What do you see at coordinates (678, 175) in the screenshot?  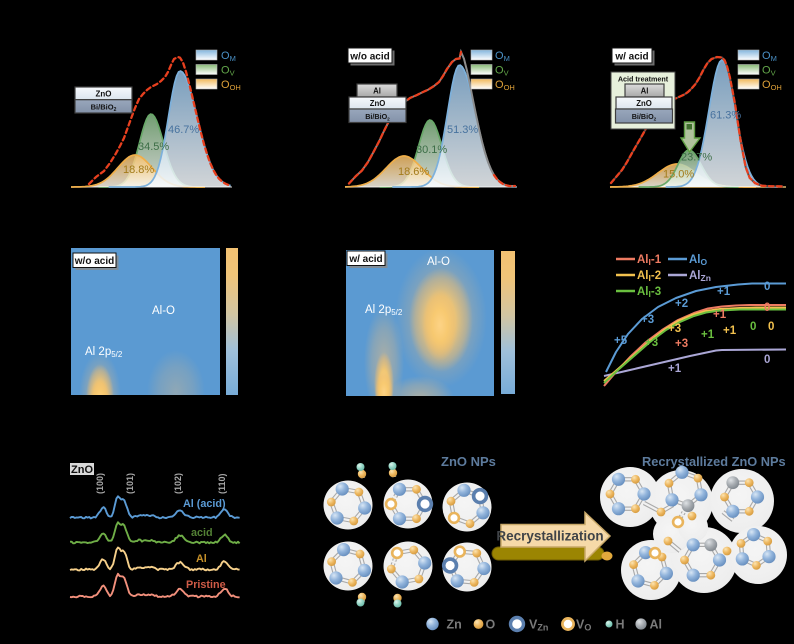 I see `svg-text: 15.0%` at bounding box center [678, 175].